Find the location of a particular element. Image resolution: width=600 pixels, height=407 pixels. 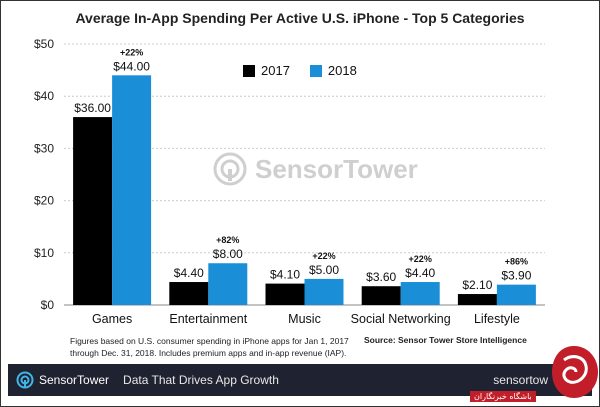

data-label-2017: $36.00 is located at coordinates (92, 108).